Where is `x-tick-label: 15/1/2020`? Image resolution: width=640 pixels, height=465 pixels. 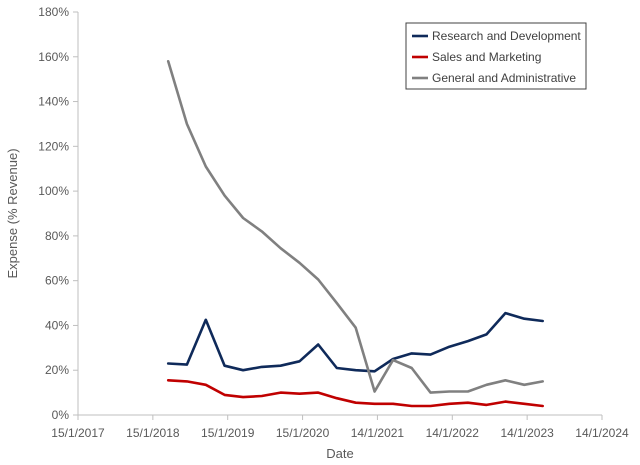
x-tick-label: 15/1/2020 is located at coordinates (303, 433).